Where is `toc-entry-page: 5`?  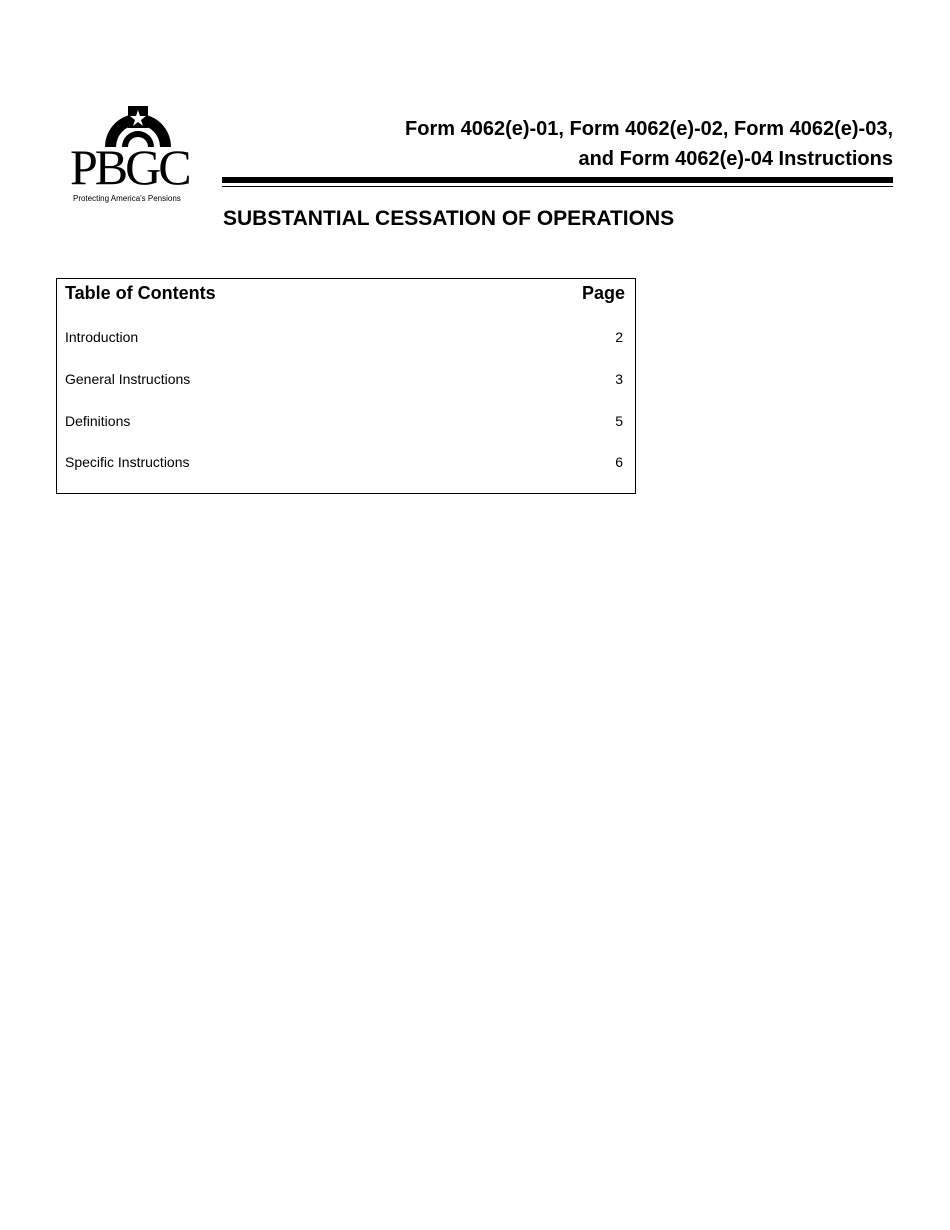
toc-entry-page: 5 is located at coordinates (619, 421).